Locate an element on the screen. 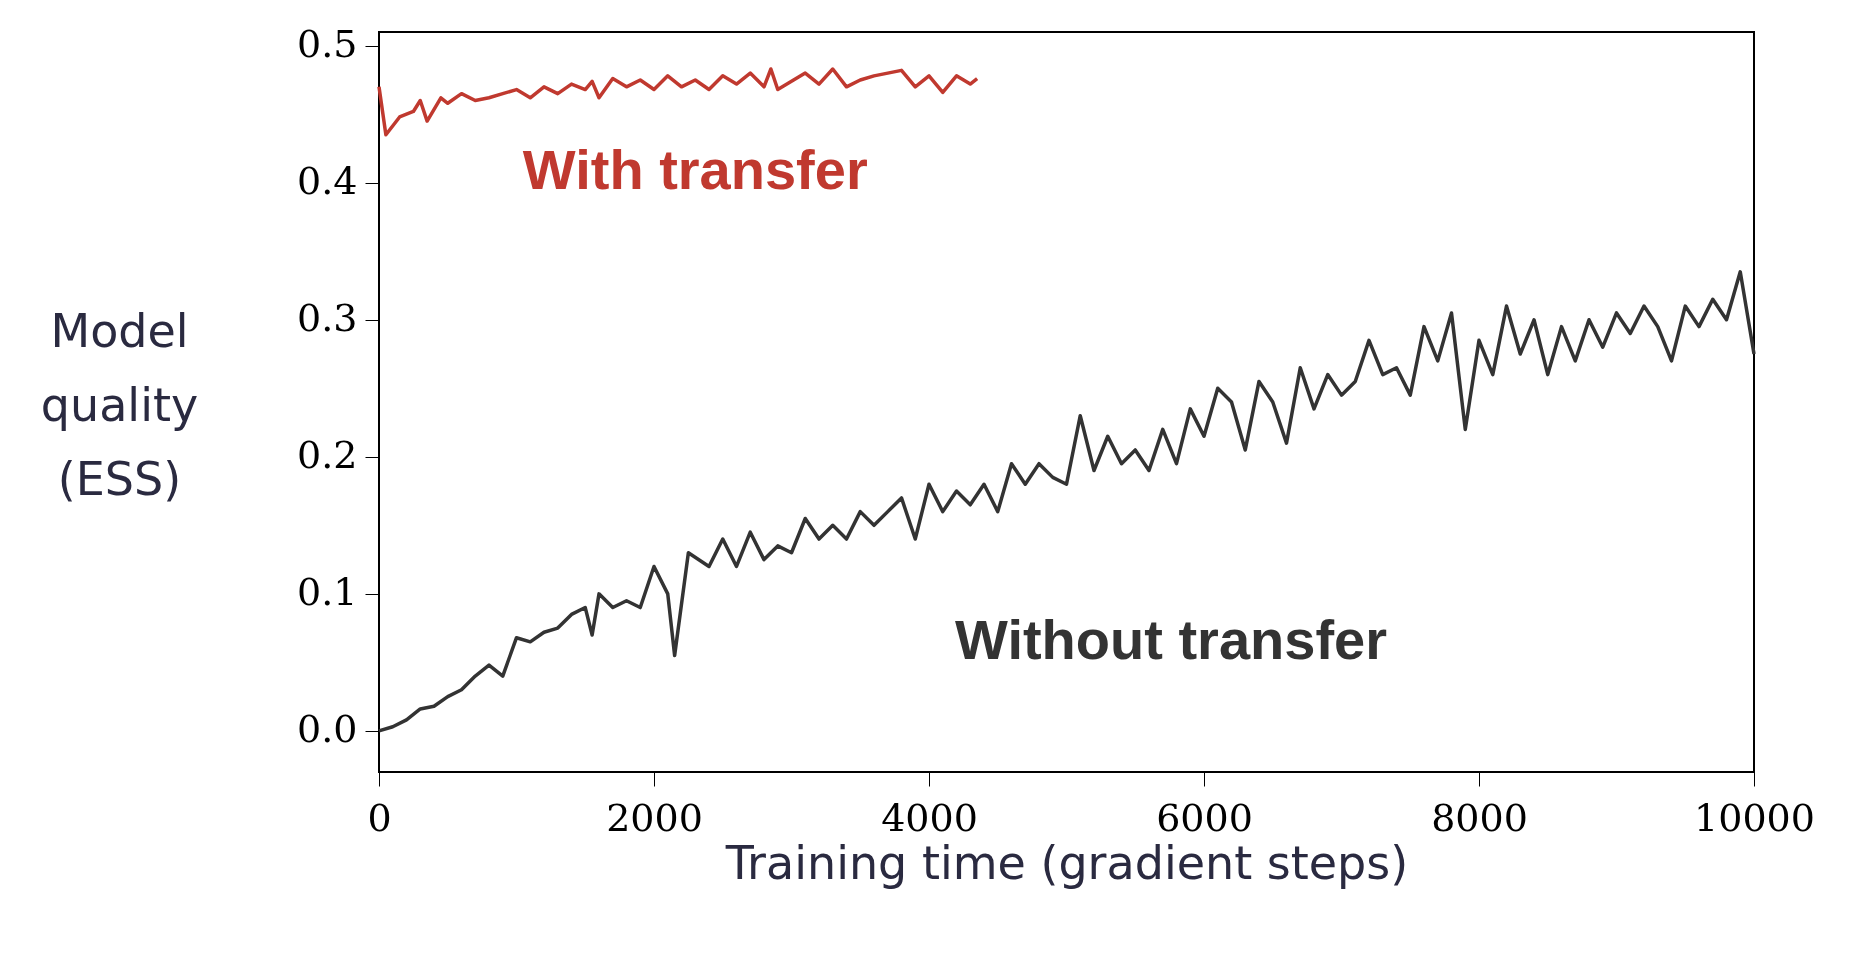  y-tick-label: 0.1 is located at coordinates (327, 592).